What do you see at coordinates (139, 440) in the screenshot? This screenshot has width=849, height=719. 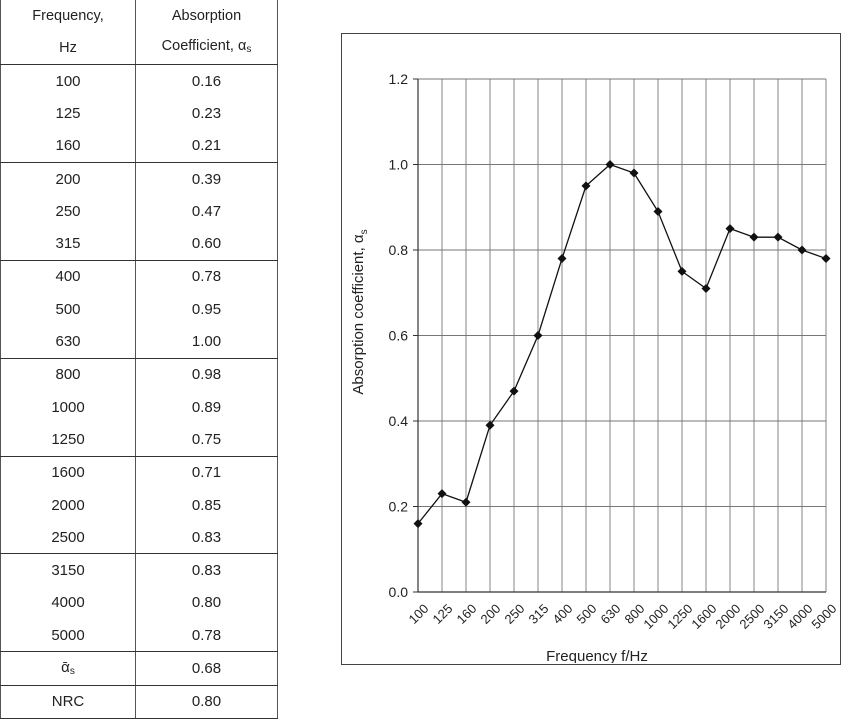 I see `table-row: 1250 0.75` at bounding box center [139, 440].